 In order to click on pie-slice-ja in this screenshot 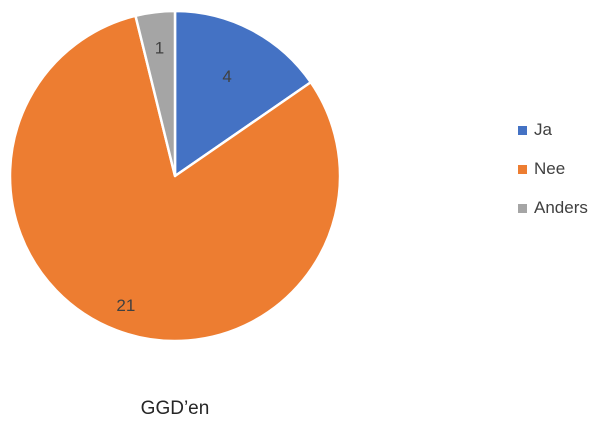, I will do `click(243, 93)`.